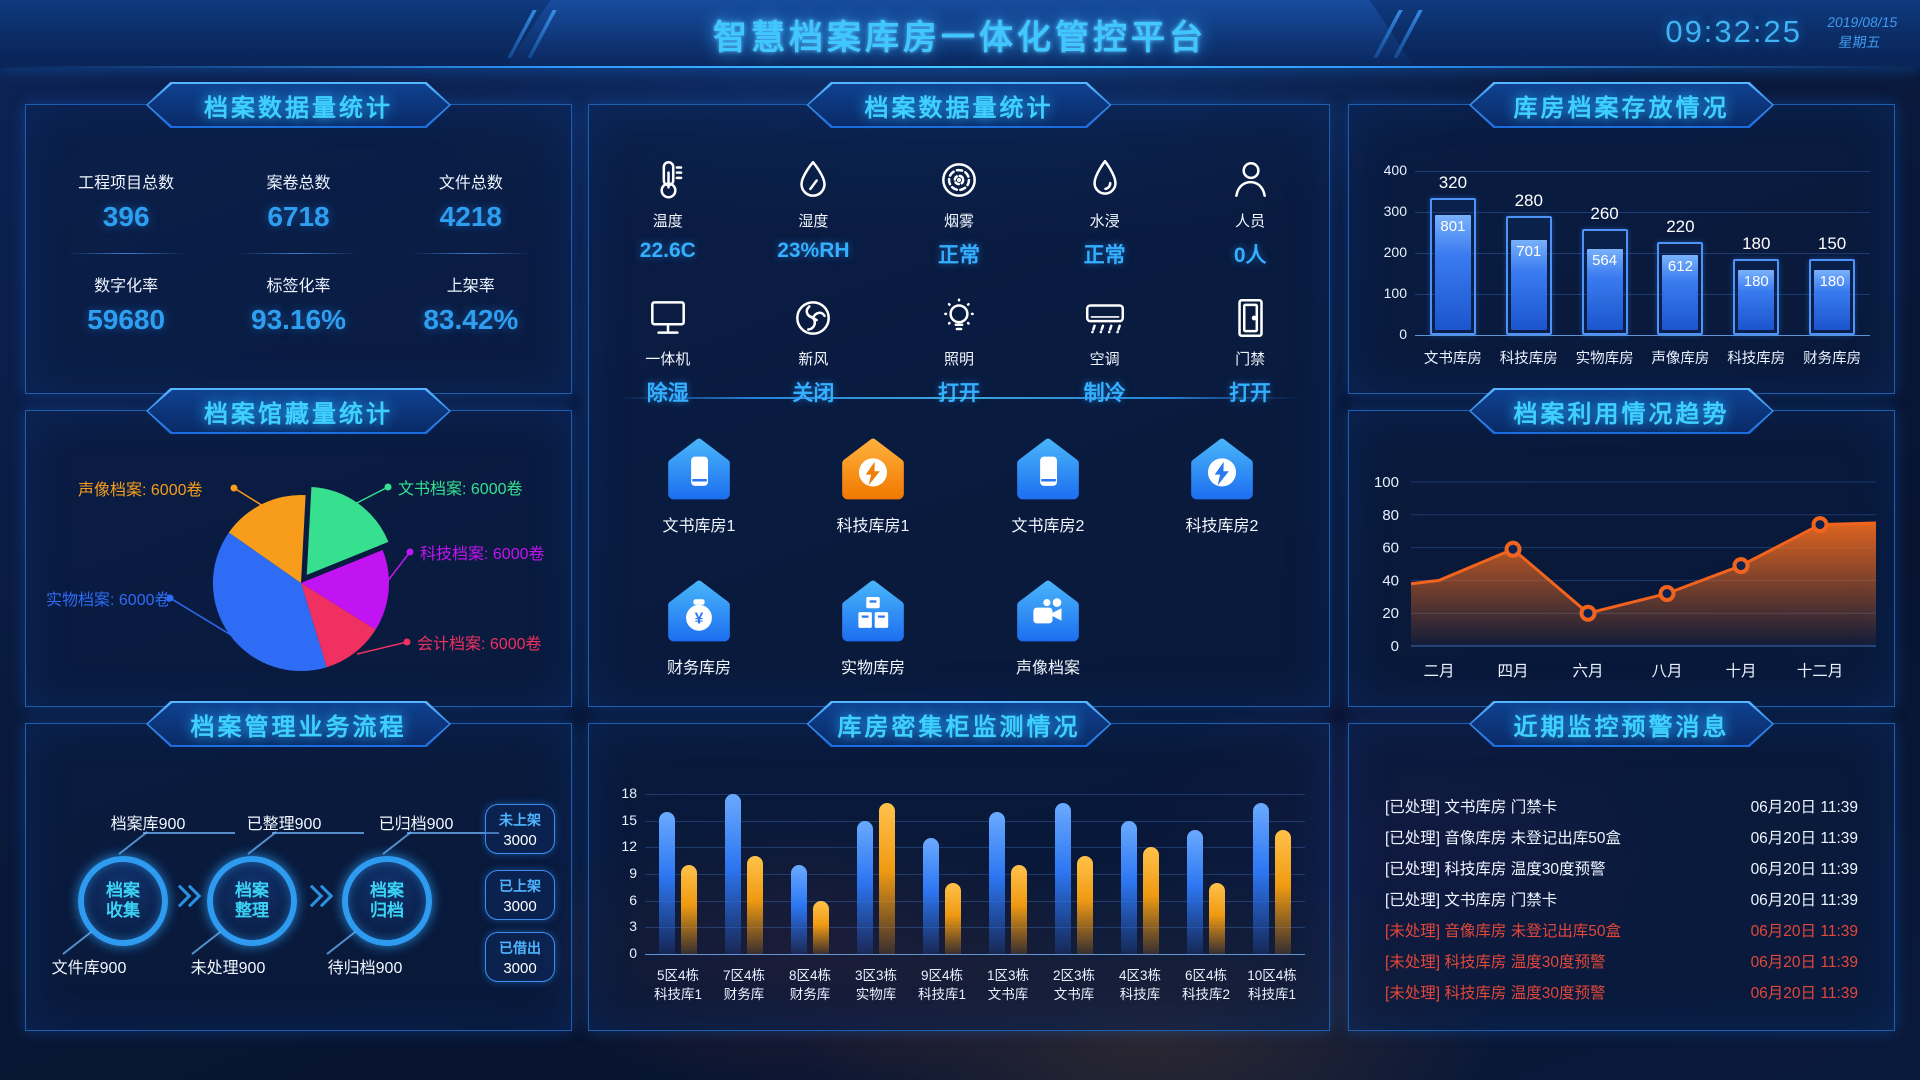  I want to click on room-tile-科技库房1: 科技库房1, so click(873, 485).